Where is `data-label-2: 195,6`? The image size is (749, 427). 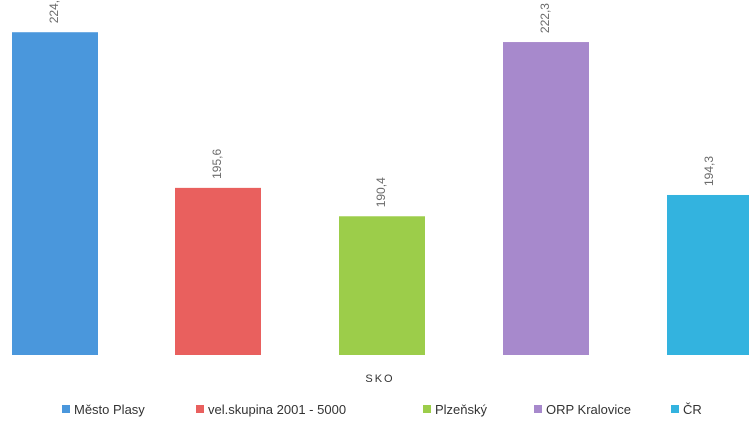 data-label-2: 195,6 is located at coordinates (217, 164).